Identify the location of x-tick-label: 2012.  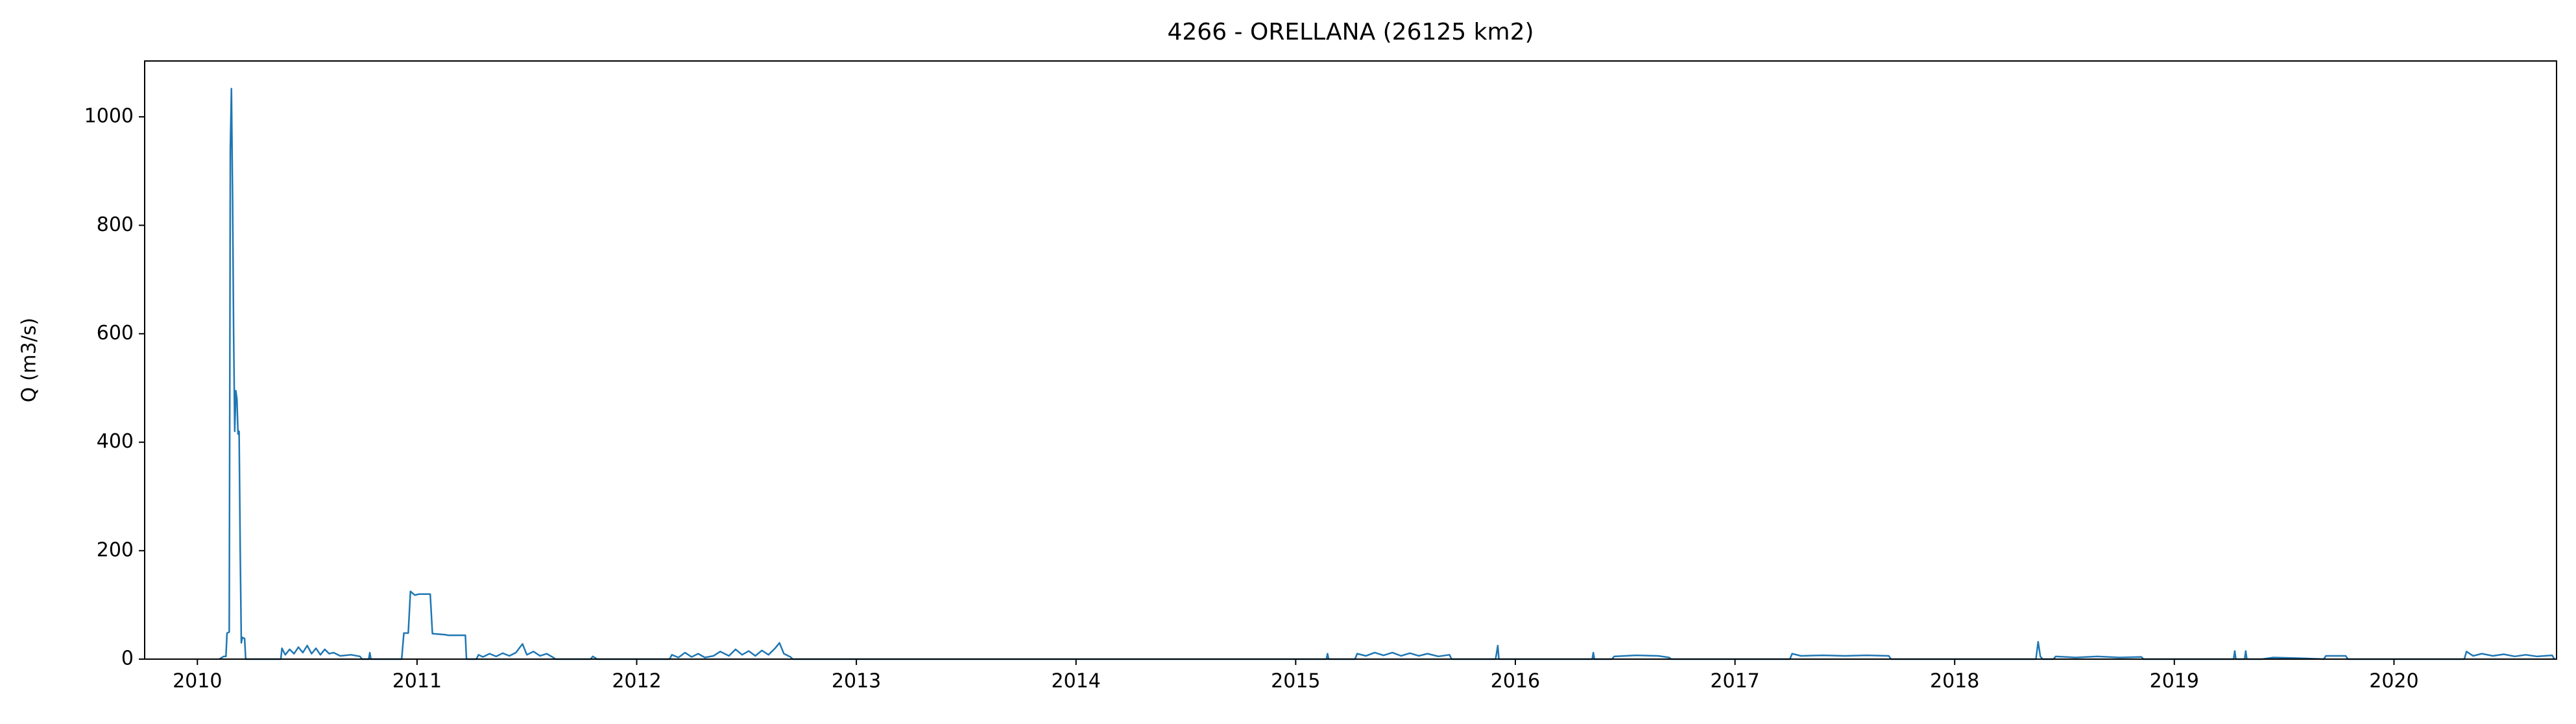
(636, 681).